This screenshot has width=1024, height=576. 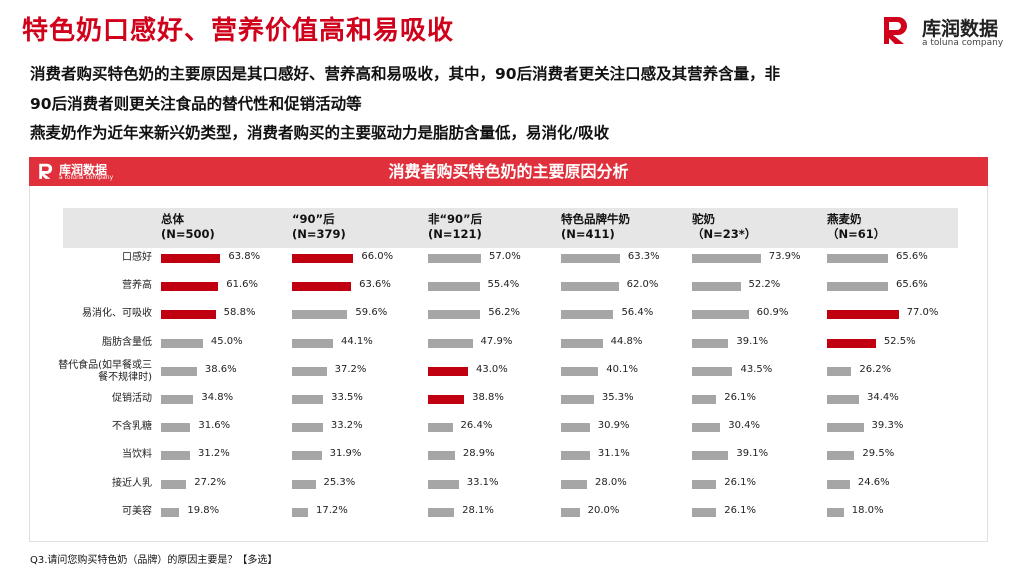 What do you see at coordinates (188, 234) in the screenshot?
I see `series-n: (N=500)` at bounding box center [188, 234].